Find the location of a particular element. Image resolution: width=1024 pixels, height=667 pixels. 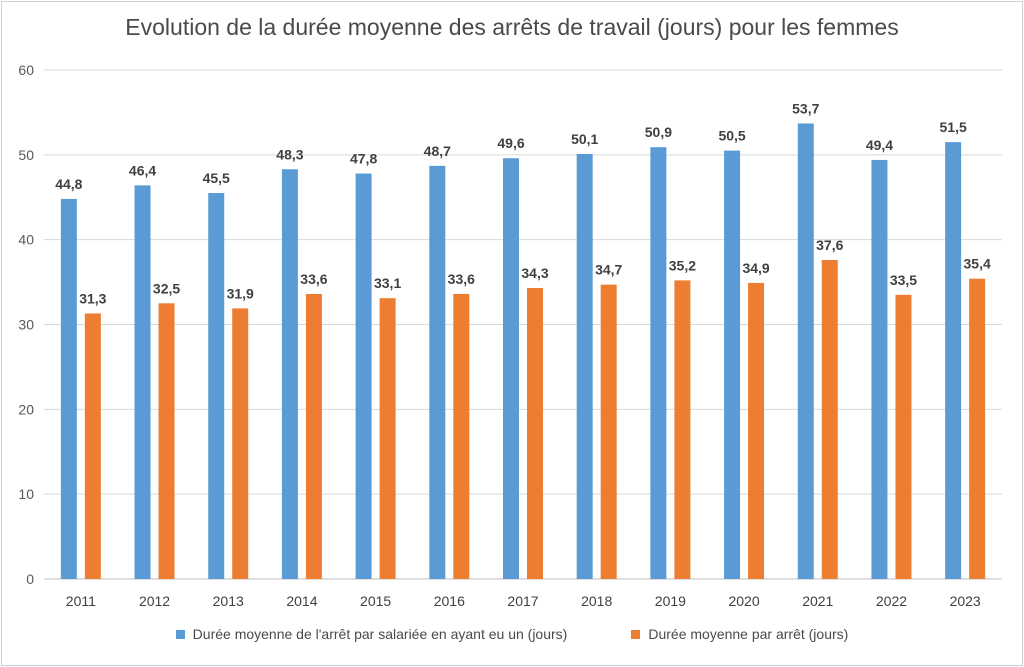

data-label: 45,5 is located at coordinates (216, 178).